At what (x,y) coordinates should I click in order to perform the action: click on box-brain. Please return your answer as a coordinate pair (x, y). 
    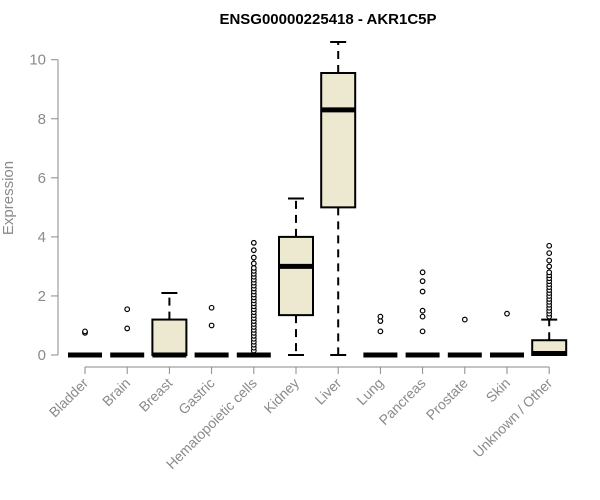
    Looking at the image, I should click on (127, 332).